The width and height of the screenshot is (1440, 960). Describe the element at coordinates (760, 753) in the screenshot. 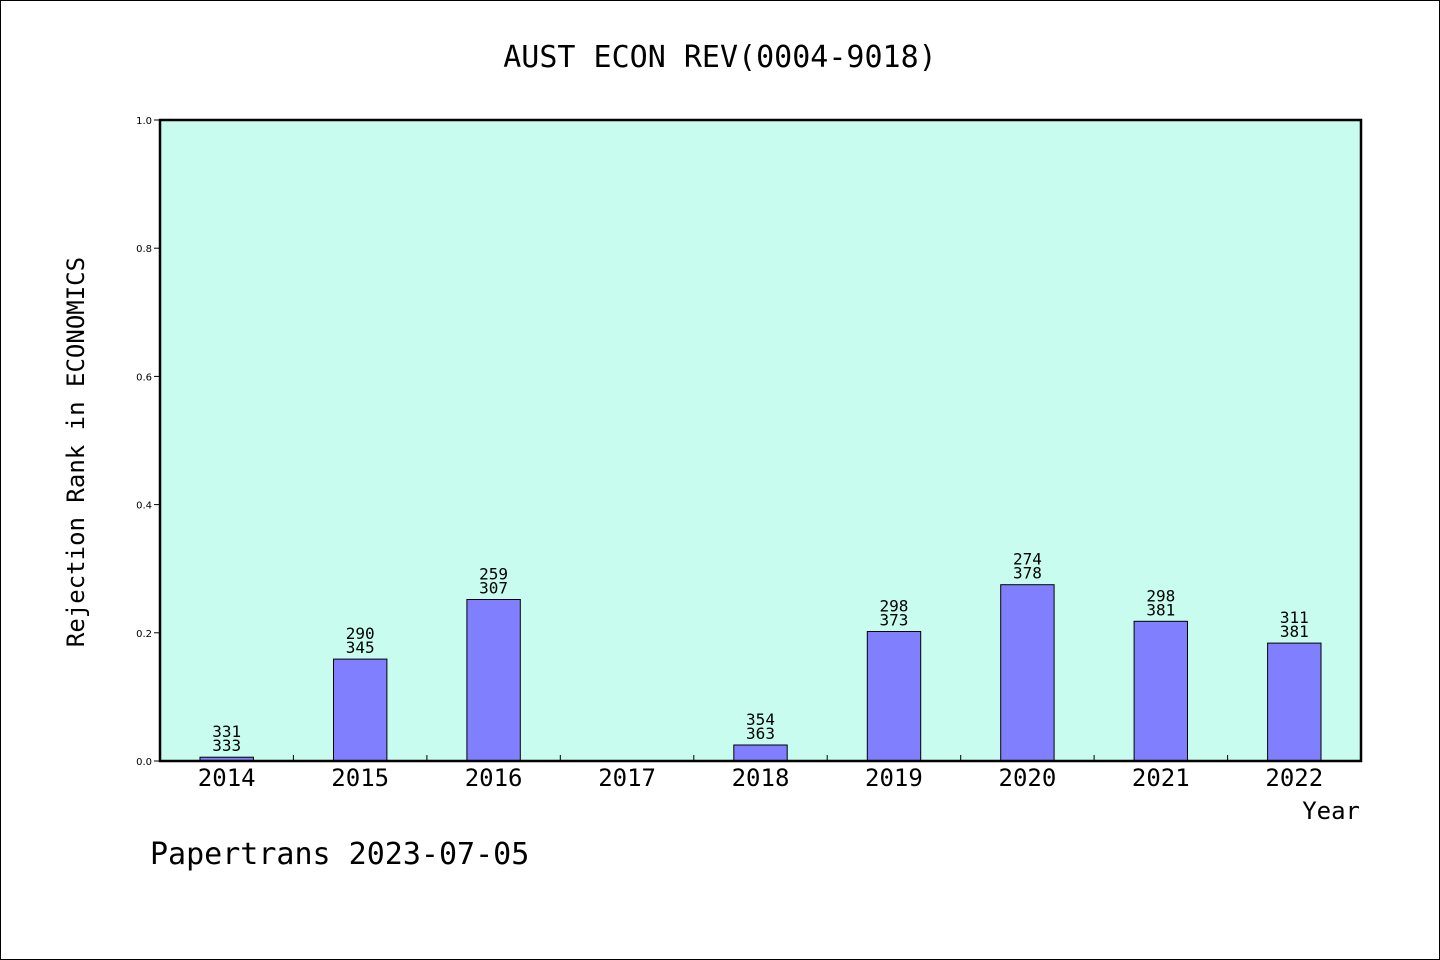

I see `bar-2018` at that location.